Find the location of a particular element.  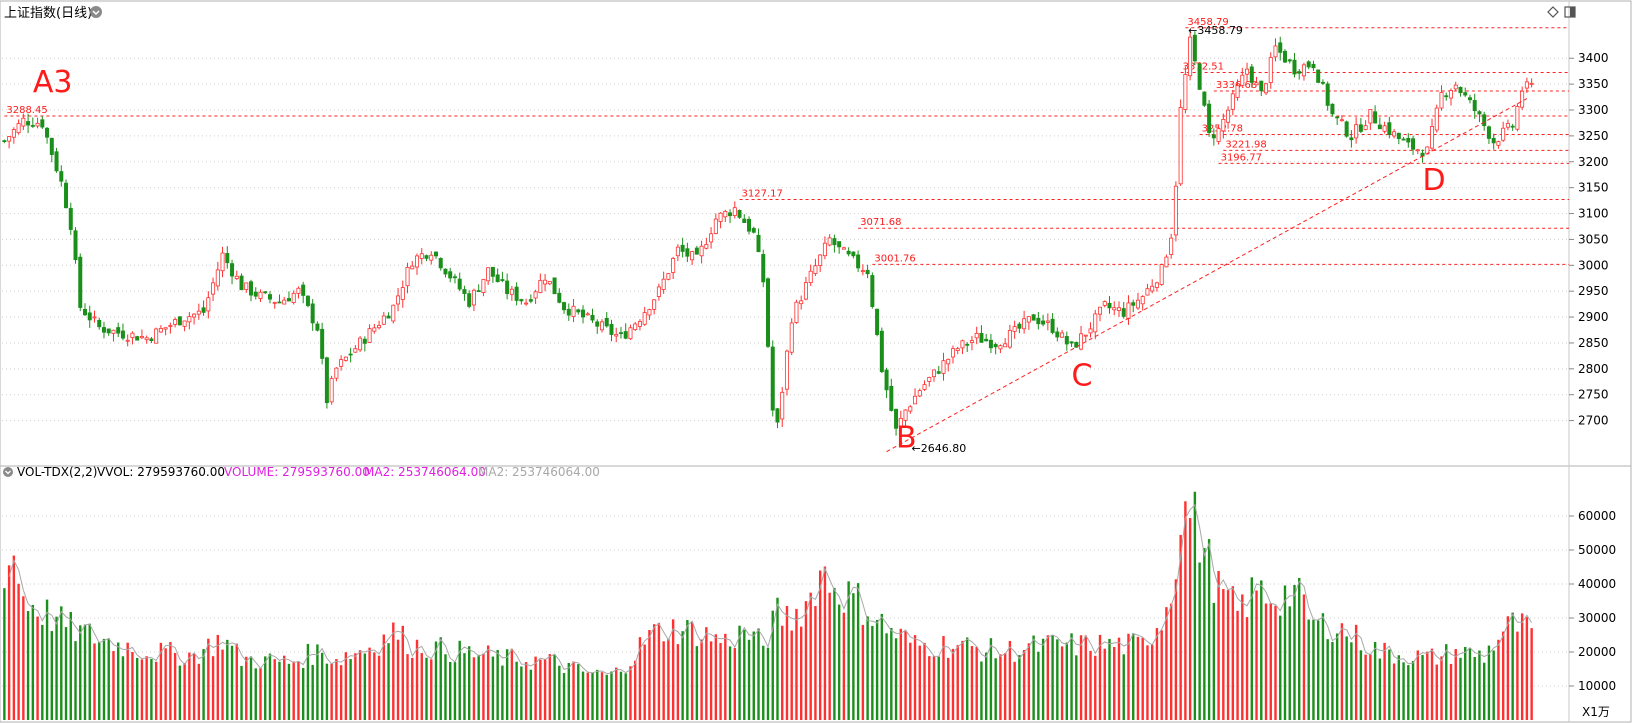

level-label: 3458.79 is located at coordinates (1207, 22).